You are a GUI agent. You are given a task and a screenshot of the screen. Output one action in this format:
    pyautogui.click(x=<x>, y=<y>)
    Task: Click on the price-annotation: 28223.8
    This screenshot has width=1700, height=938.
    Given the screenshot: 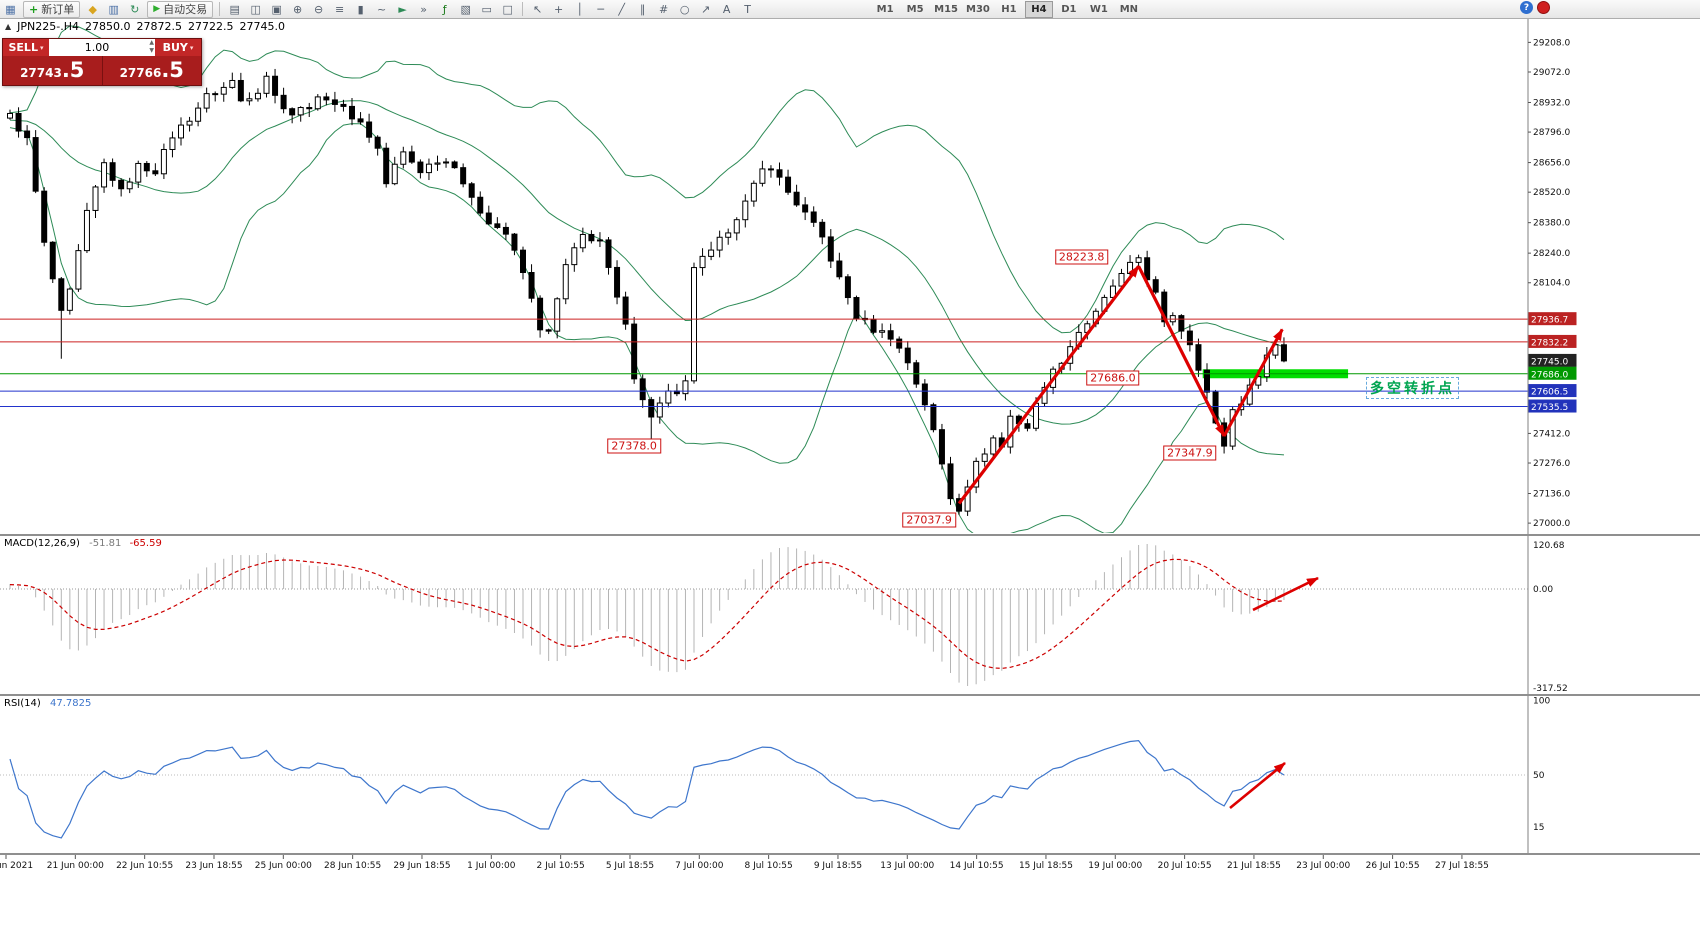 What is the action you would take?
    pyautogui.click(x=1081, y=257)
    